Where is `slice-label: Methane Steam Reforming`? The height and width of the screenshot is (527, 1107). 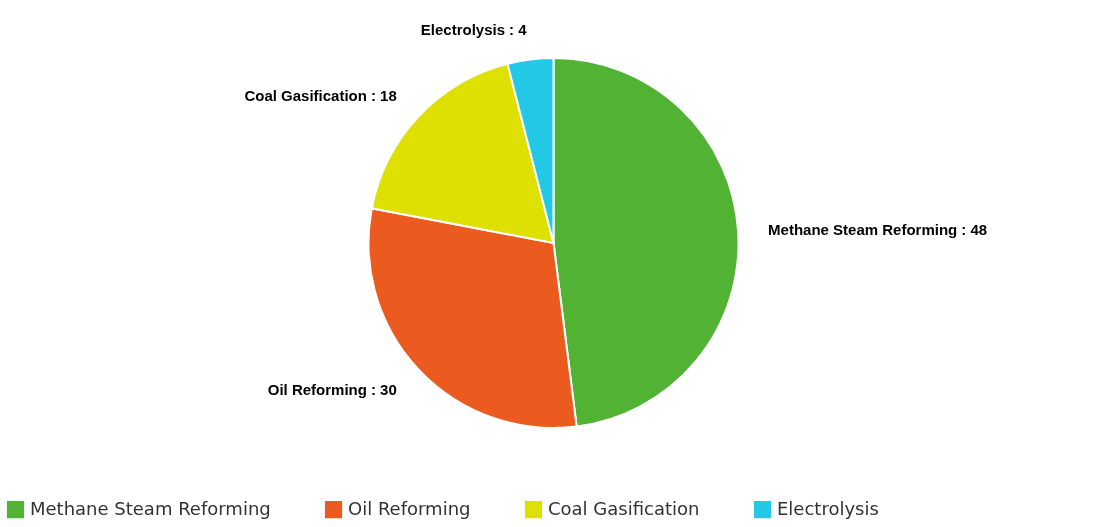 slice-label: Methane Steam Reforming is located at coordinates (863, 229).